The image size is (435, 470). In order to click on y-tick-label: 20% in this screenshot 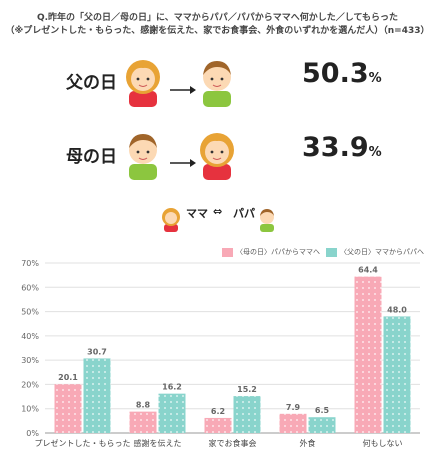, I will do `click(30, 384)`.